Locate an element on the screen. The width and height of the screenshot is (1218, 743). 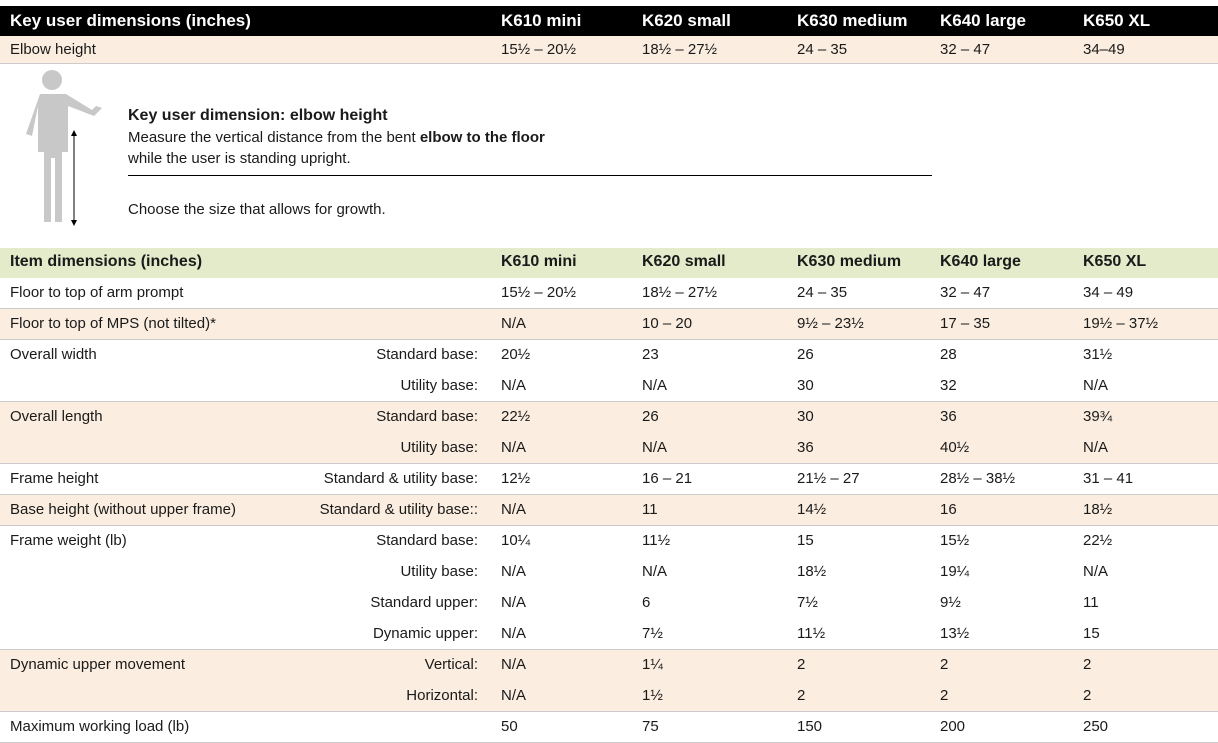
info-note: Choose the size that allows for growth. is located at coordinates (257, 209).